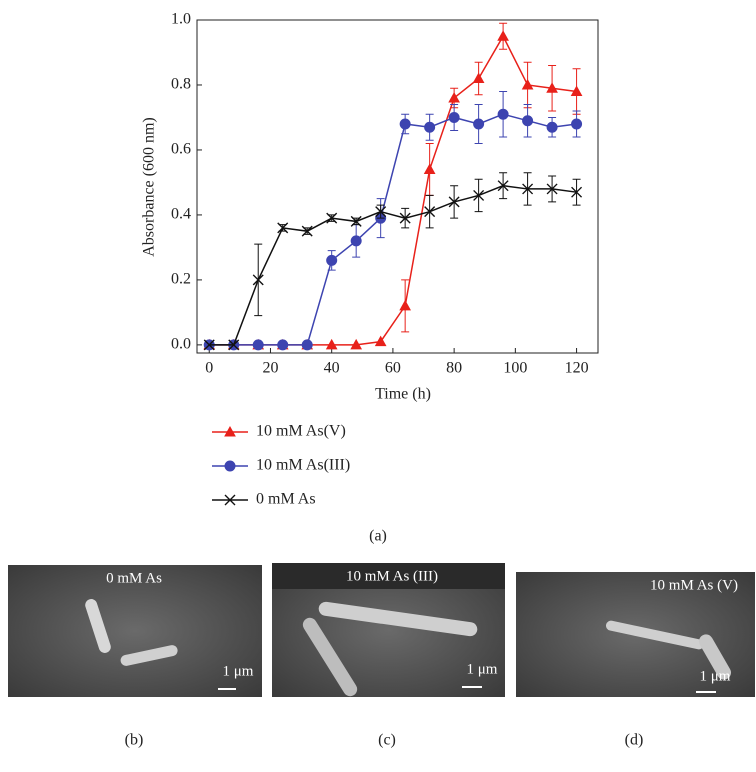 The height and width of the screenshot is (772, 756). I want to click on x-tick-label: 60, so click(393, 368).